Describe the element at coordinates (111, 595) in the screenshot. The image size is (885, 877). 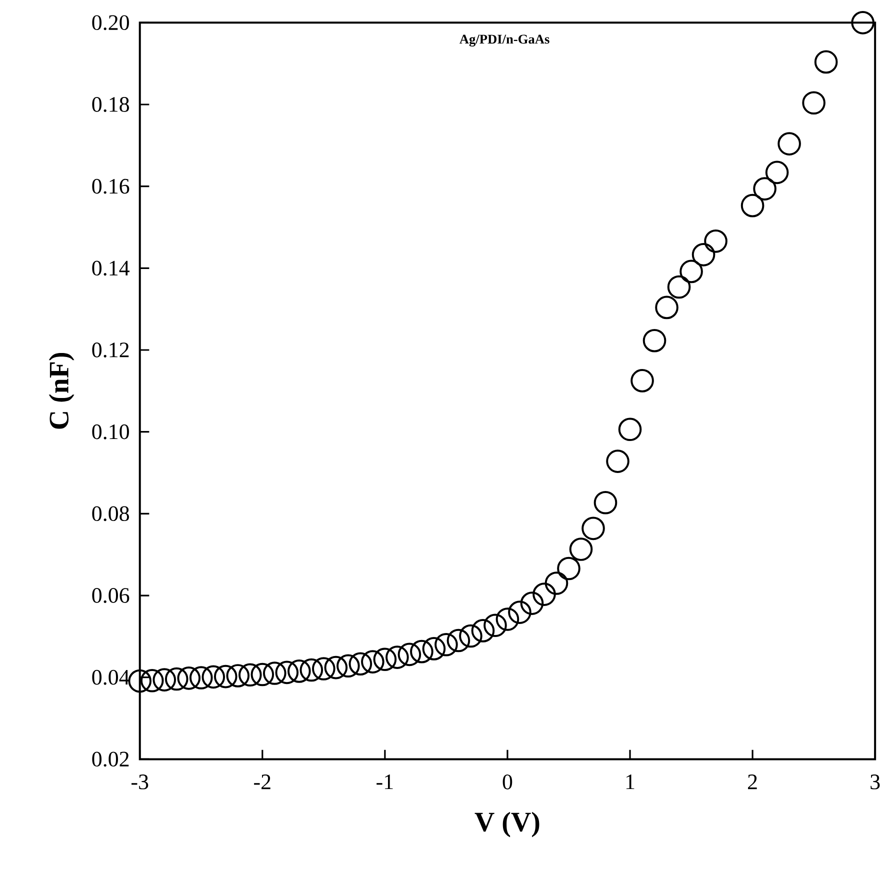
I see `y-tick-label: 0.06` at that location.